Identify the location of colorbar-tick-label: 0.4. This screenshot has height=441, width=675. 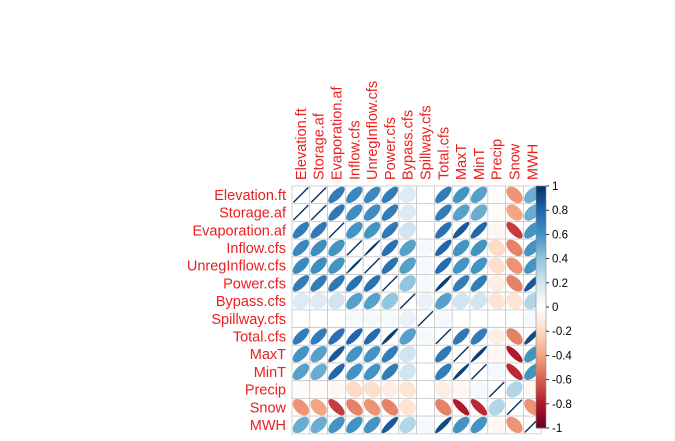
(560, 260).